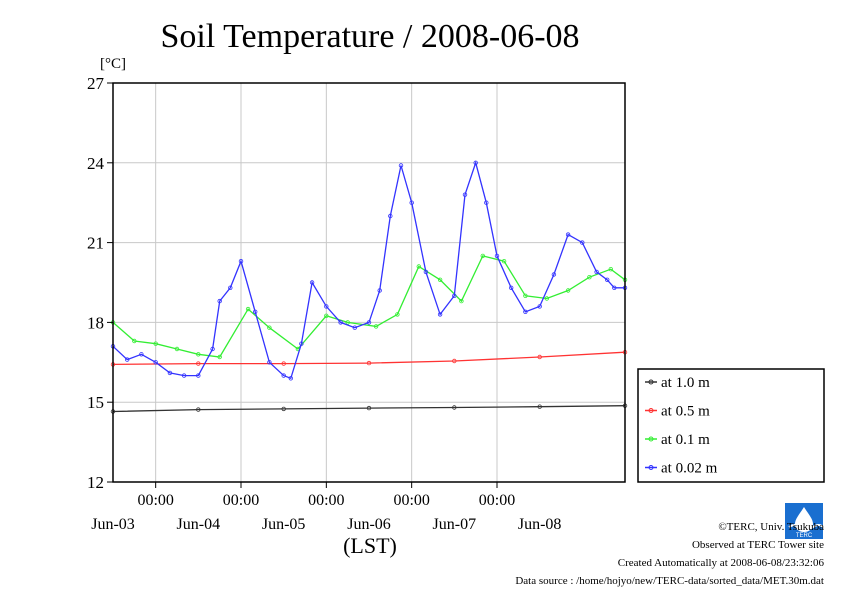  I want to click on legend-item: at 0.1 m, so click(677, 440).